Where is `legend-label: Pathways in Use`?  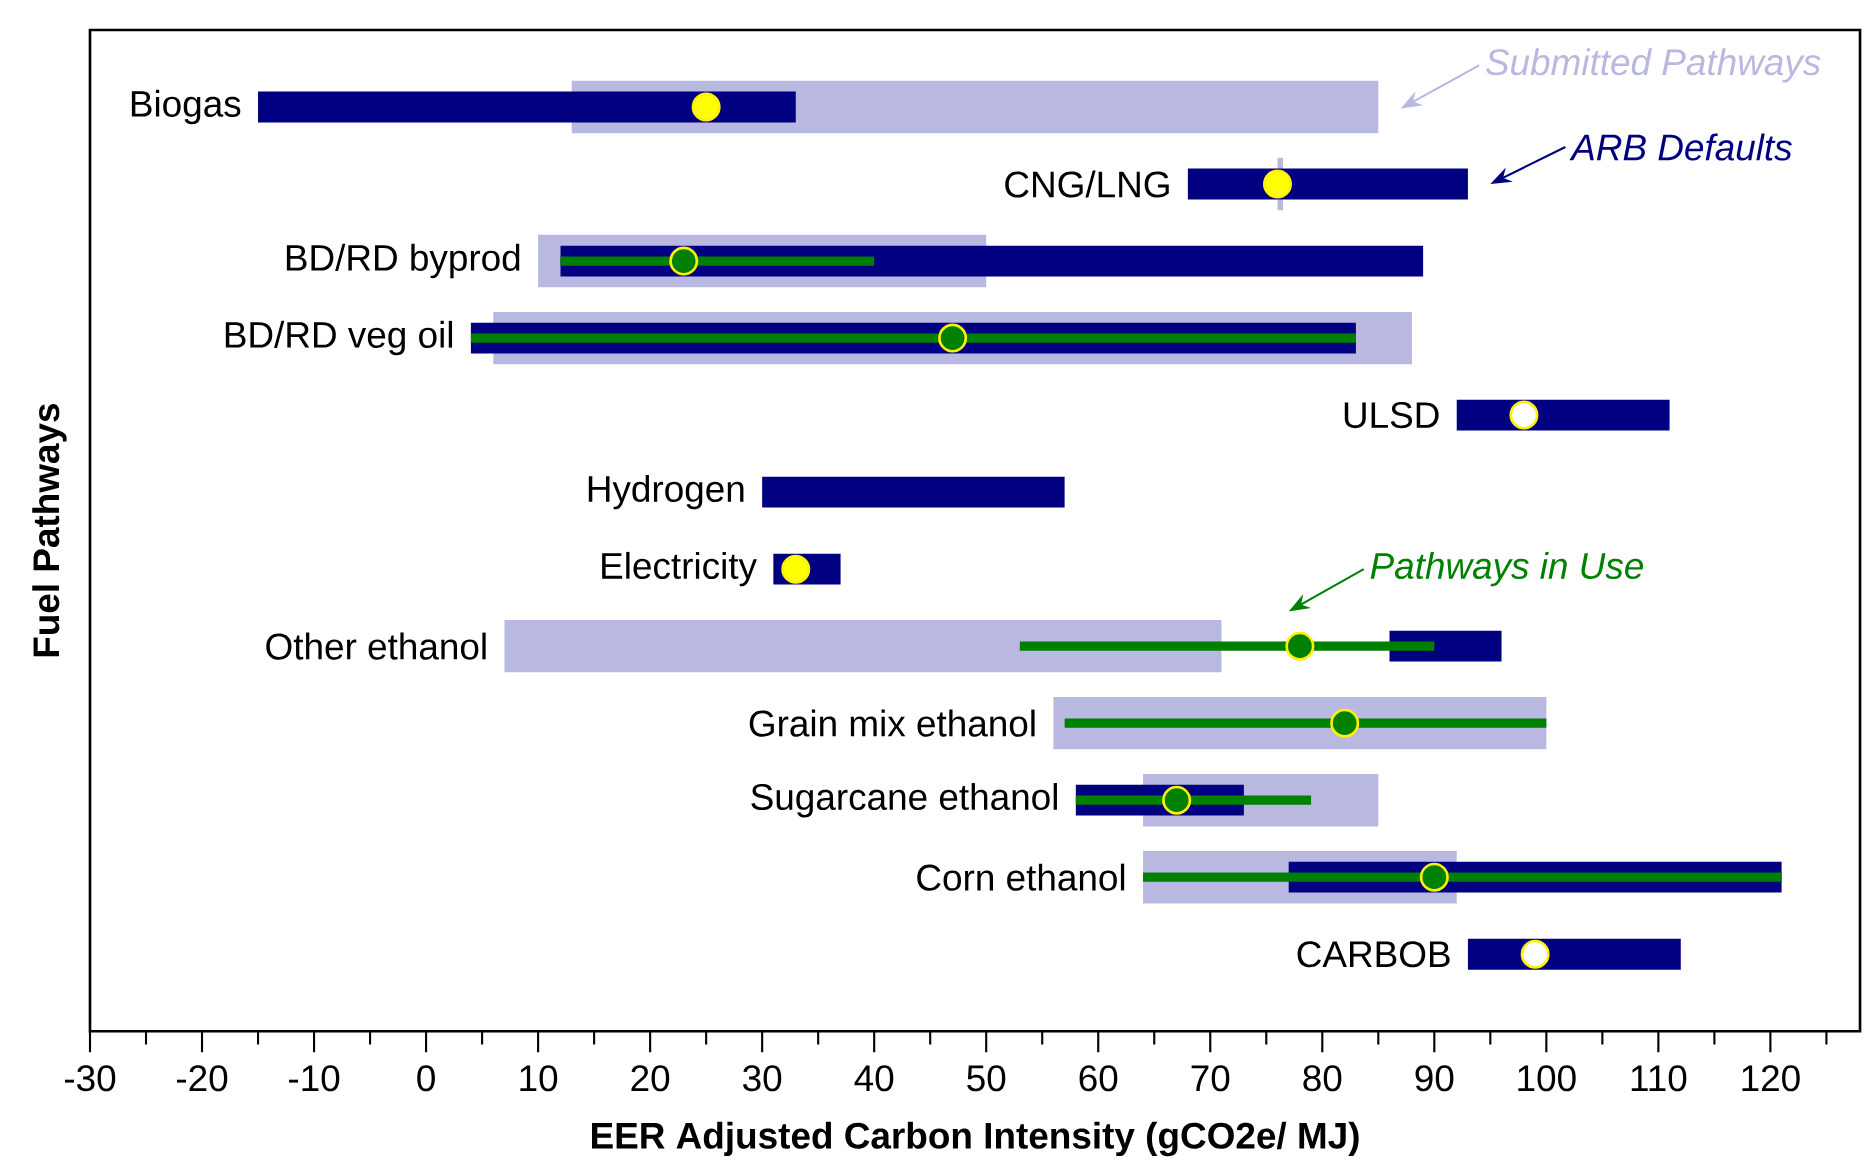 legend-label: Pathways in Use is located at coordinates (1506, 569).